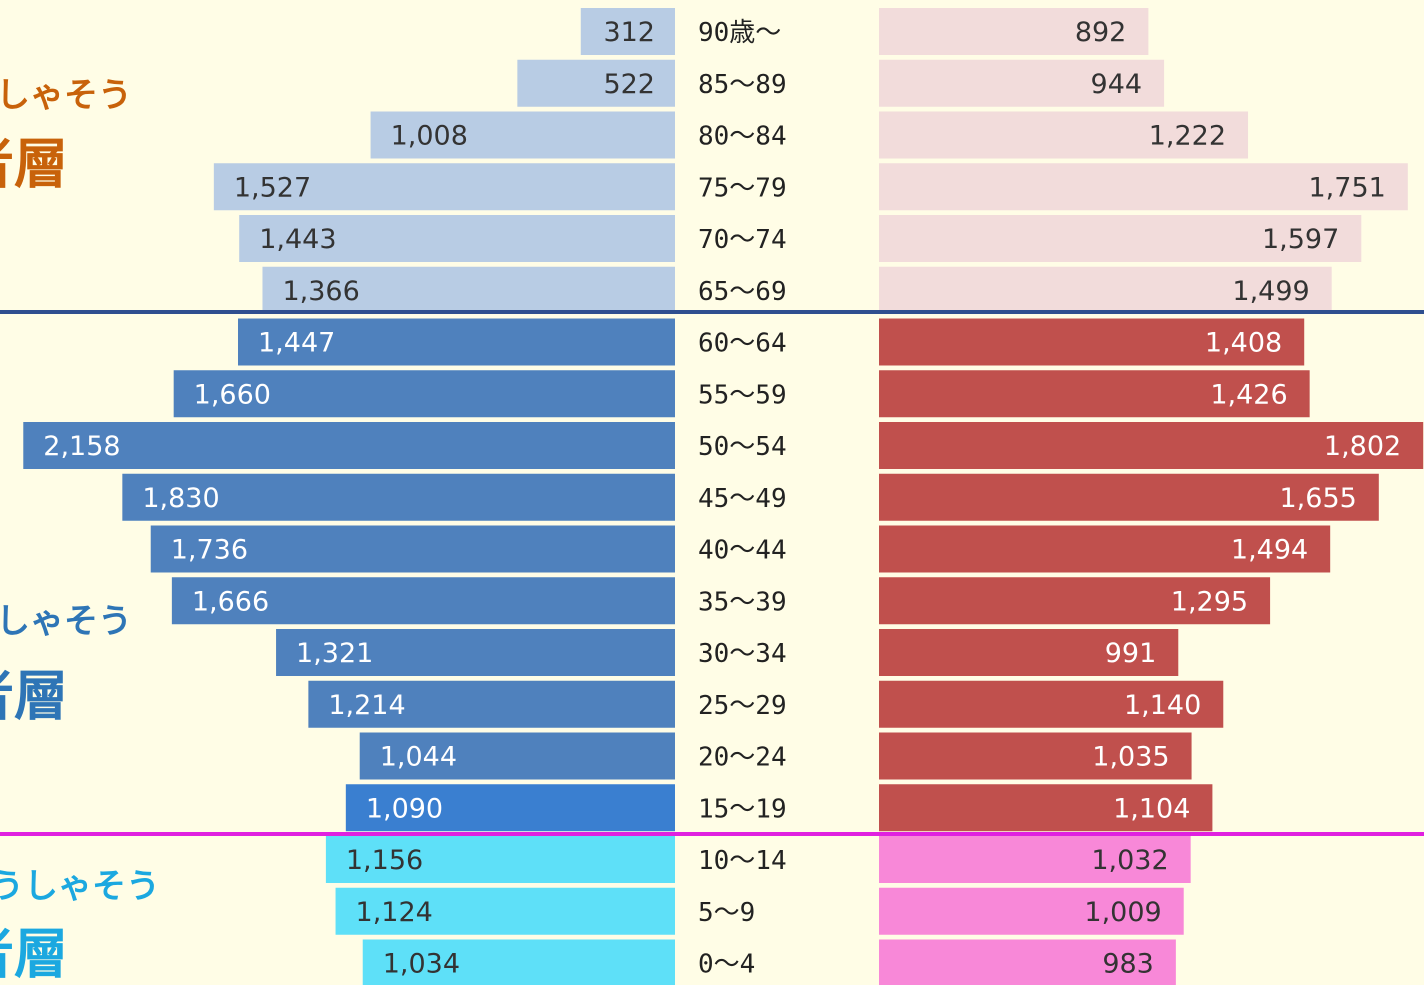 This screenshot has height=985, width=1424. What do you see at coordinates (1122, 912) in the screenshot?
I see `value-label: 1,009` at bounding box center [1122, 912].